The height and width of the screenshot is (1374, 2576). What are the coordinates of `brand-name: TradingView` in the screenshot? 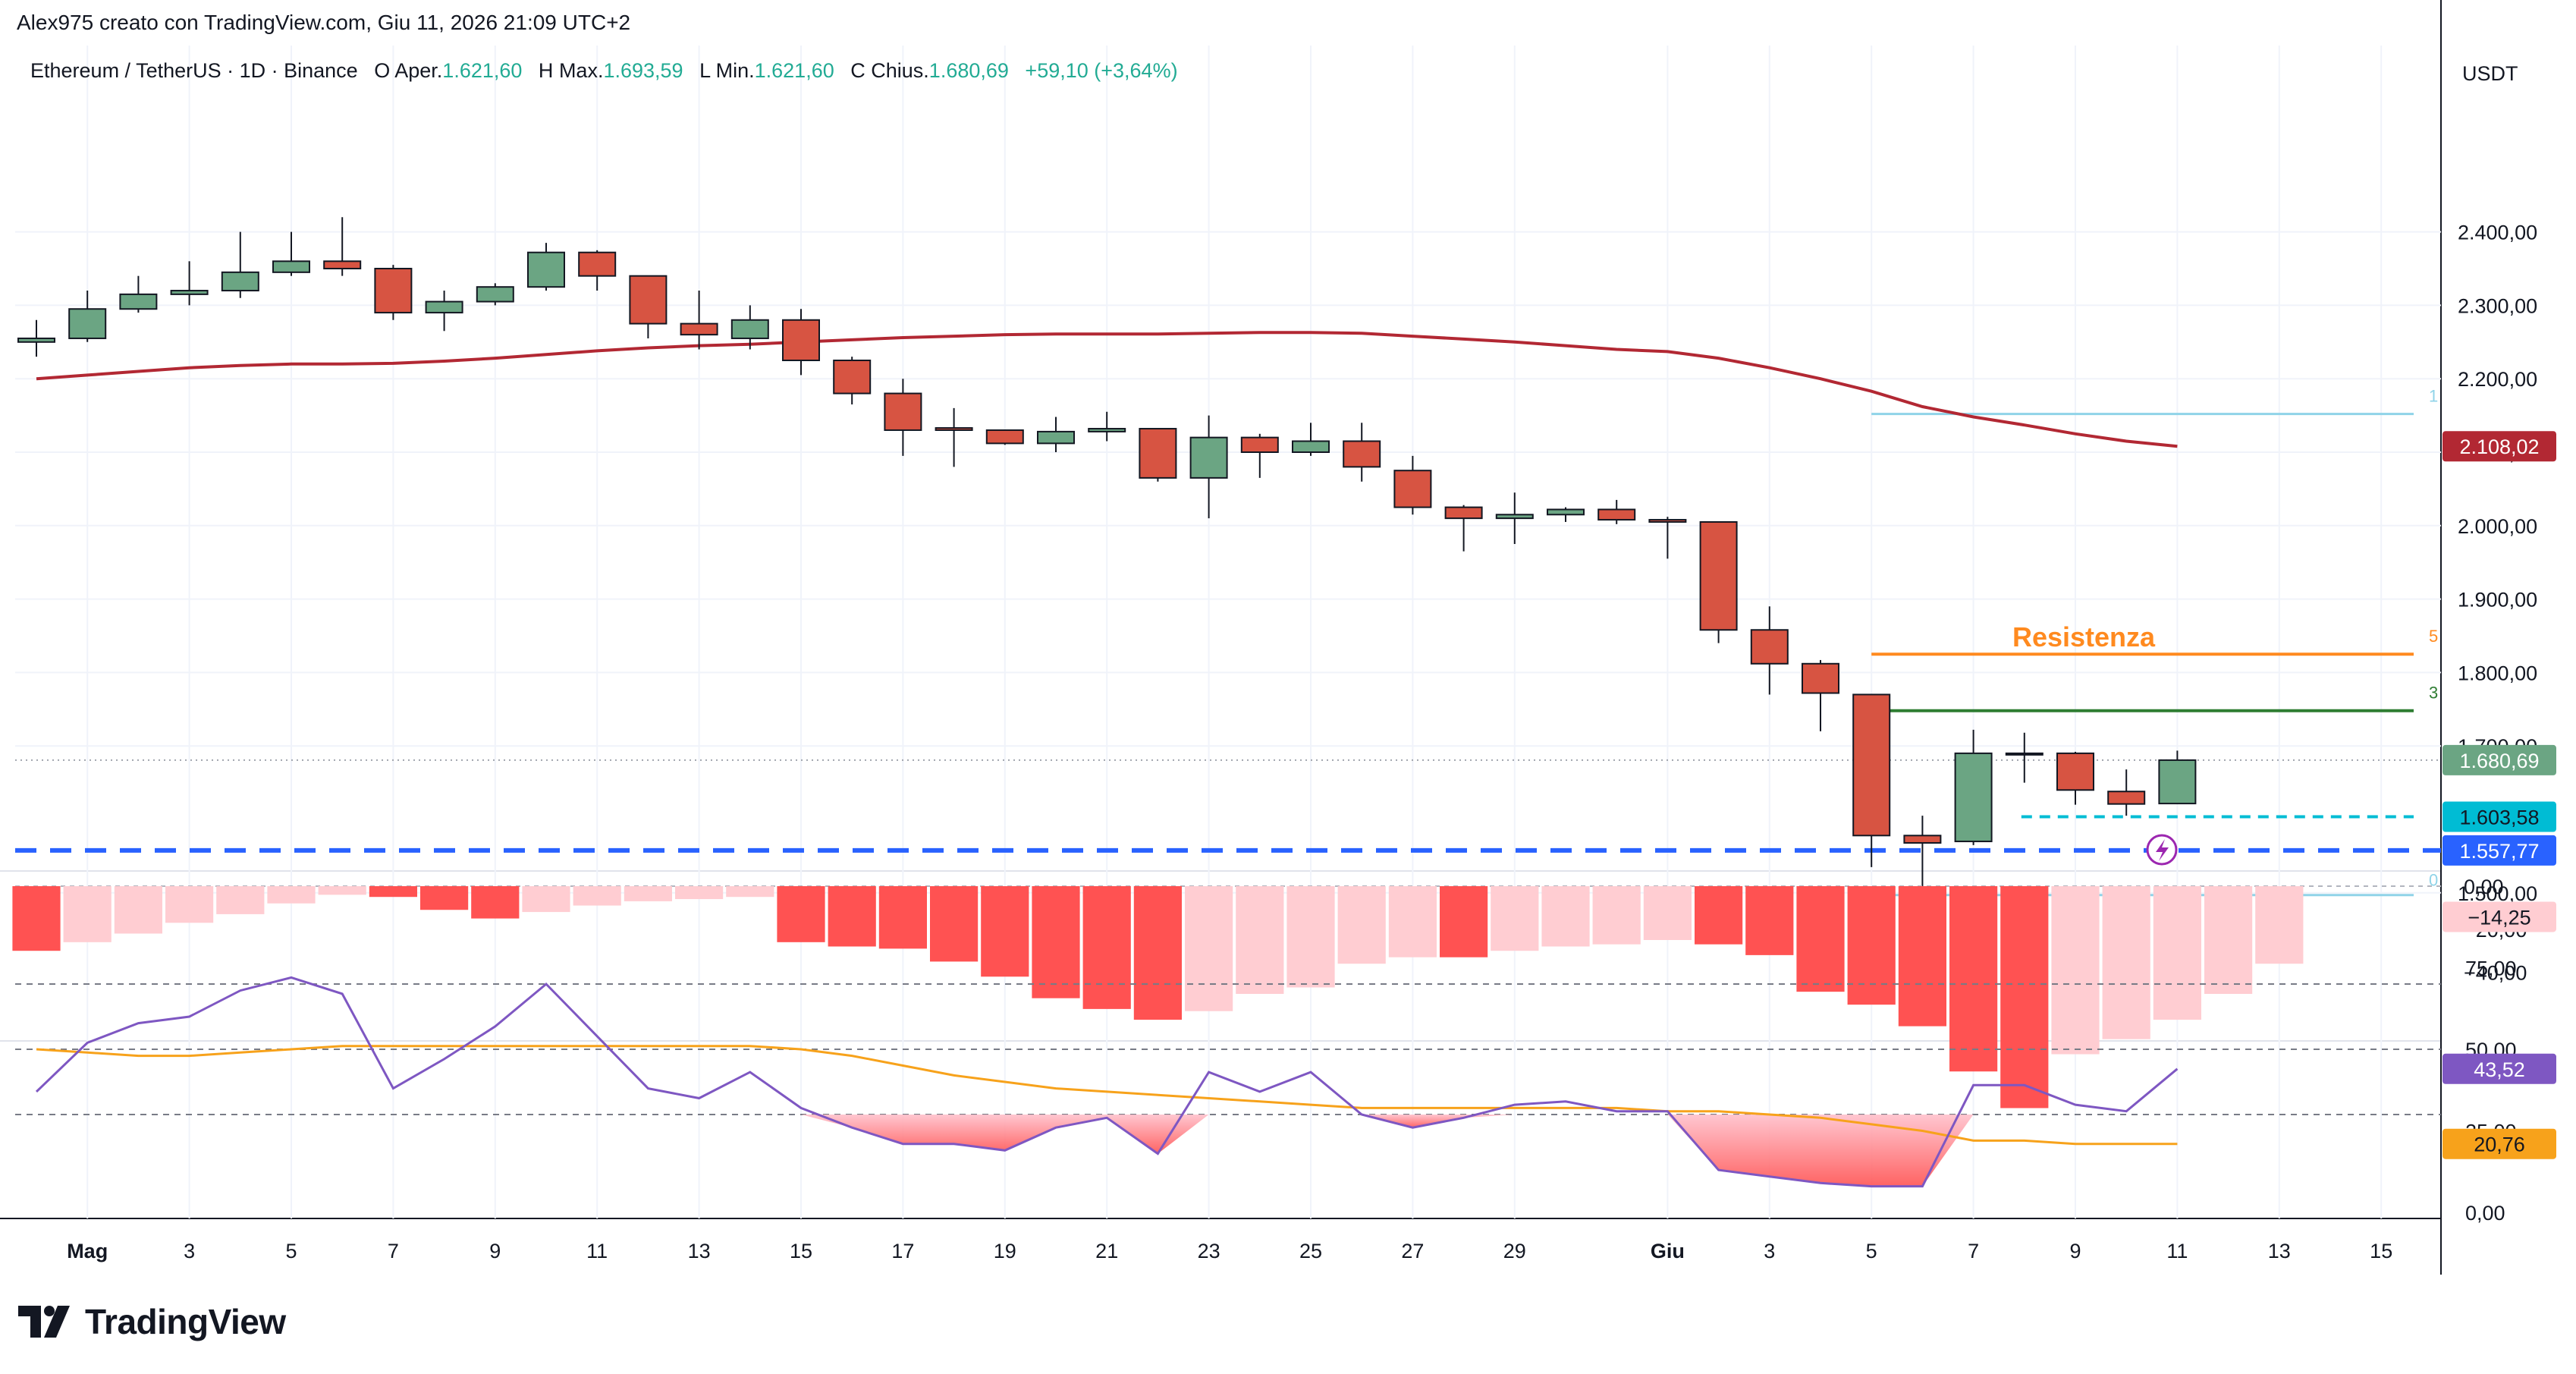 It's located at (185, 1321).